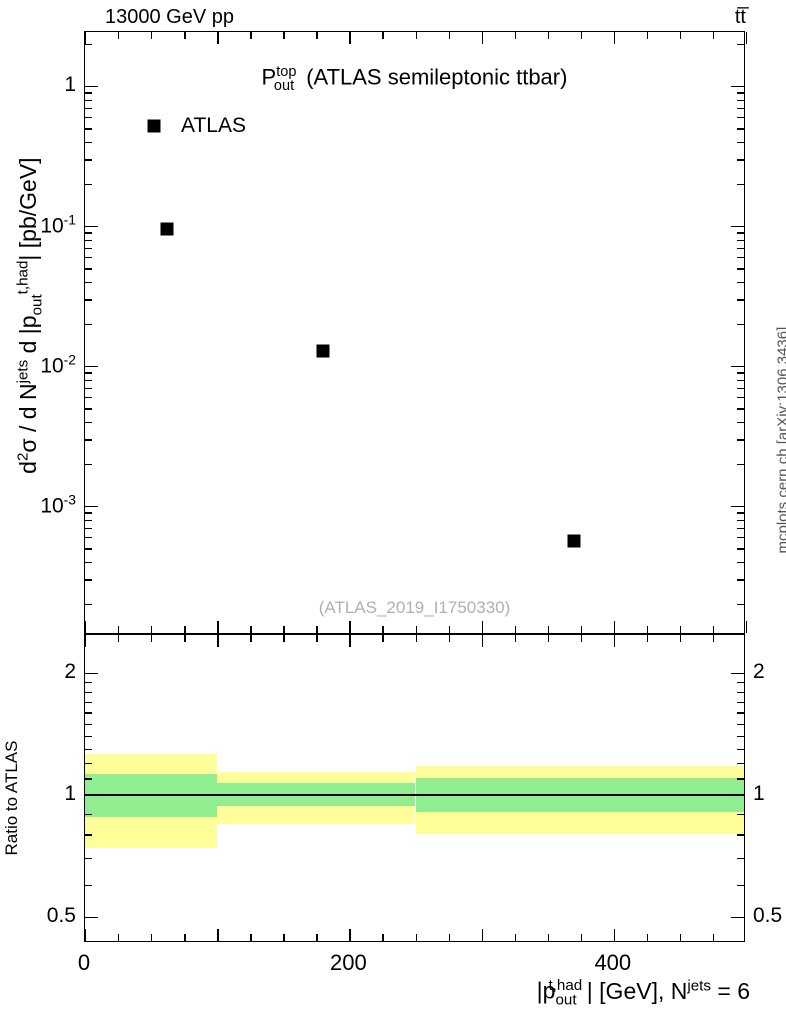 The width and height of the screenshot is (786, 1024). What do you see at coordinates (414, 795) in the screenshot?
I see `ratio-reference-line` at bounding box center [414, 795].